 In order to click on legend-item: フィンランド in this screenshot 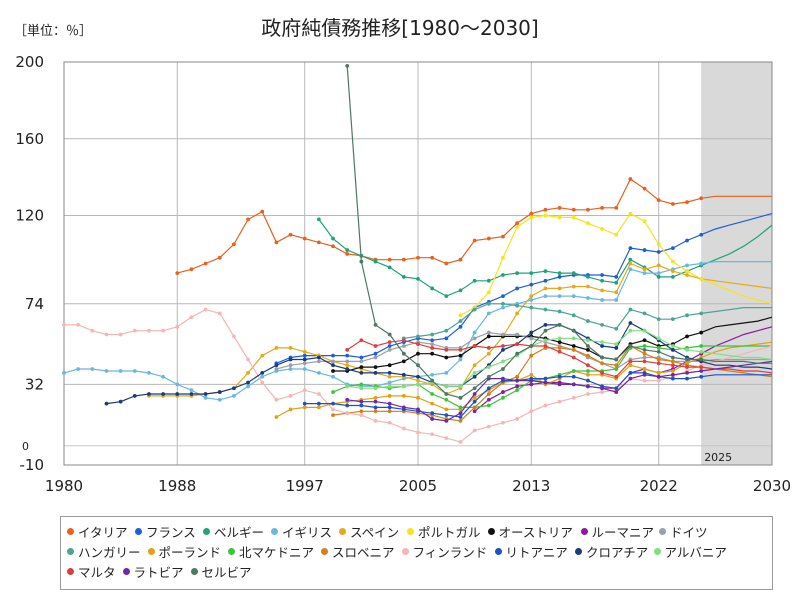, I will do `click(447, 551)`.